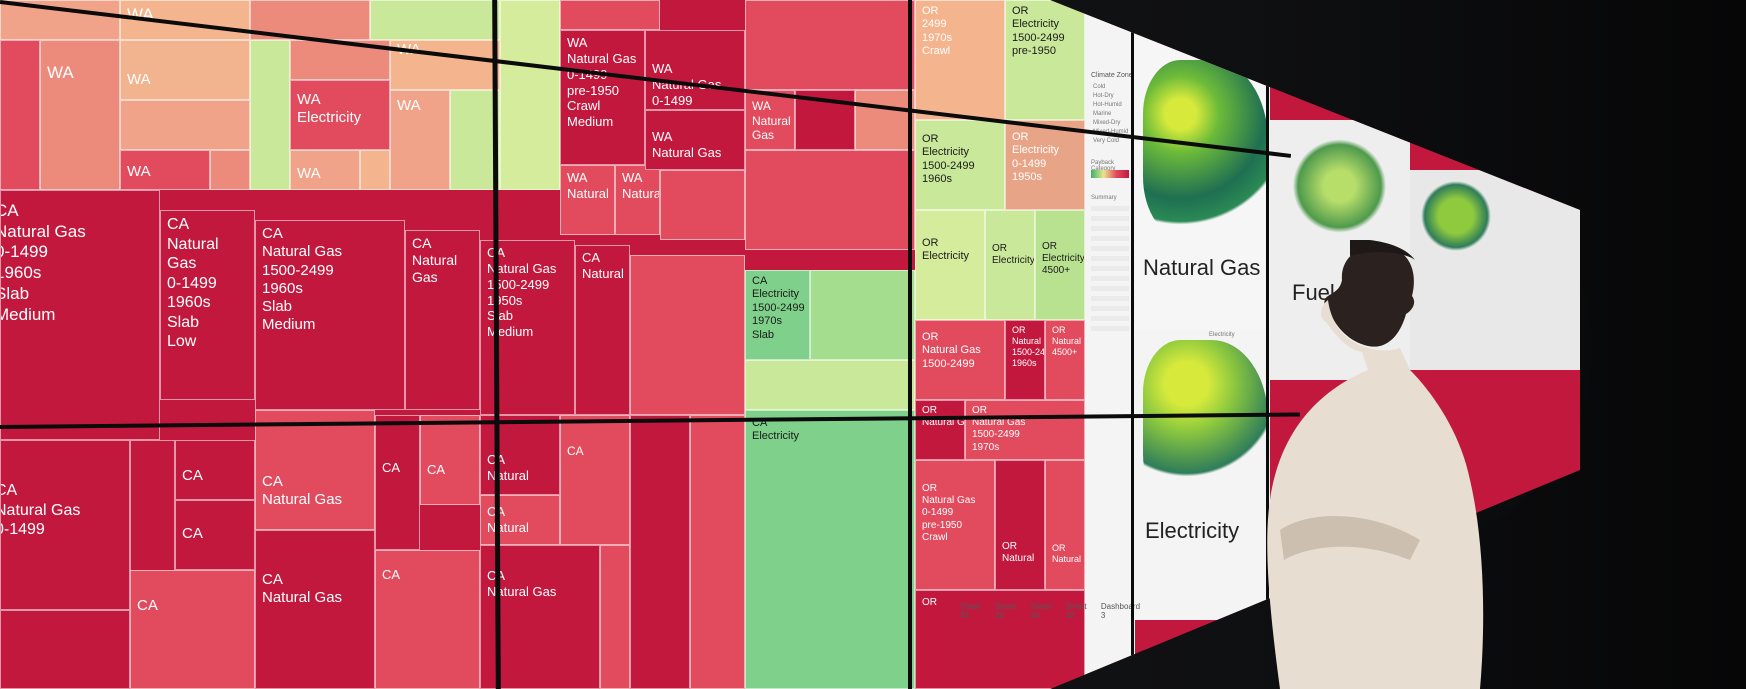  Describe the element at coordinates (951, 350) in the screenshot. I see `treemap-label: OR Natural Gas 1500-2499` at that location.